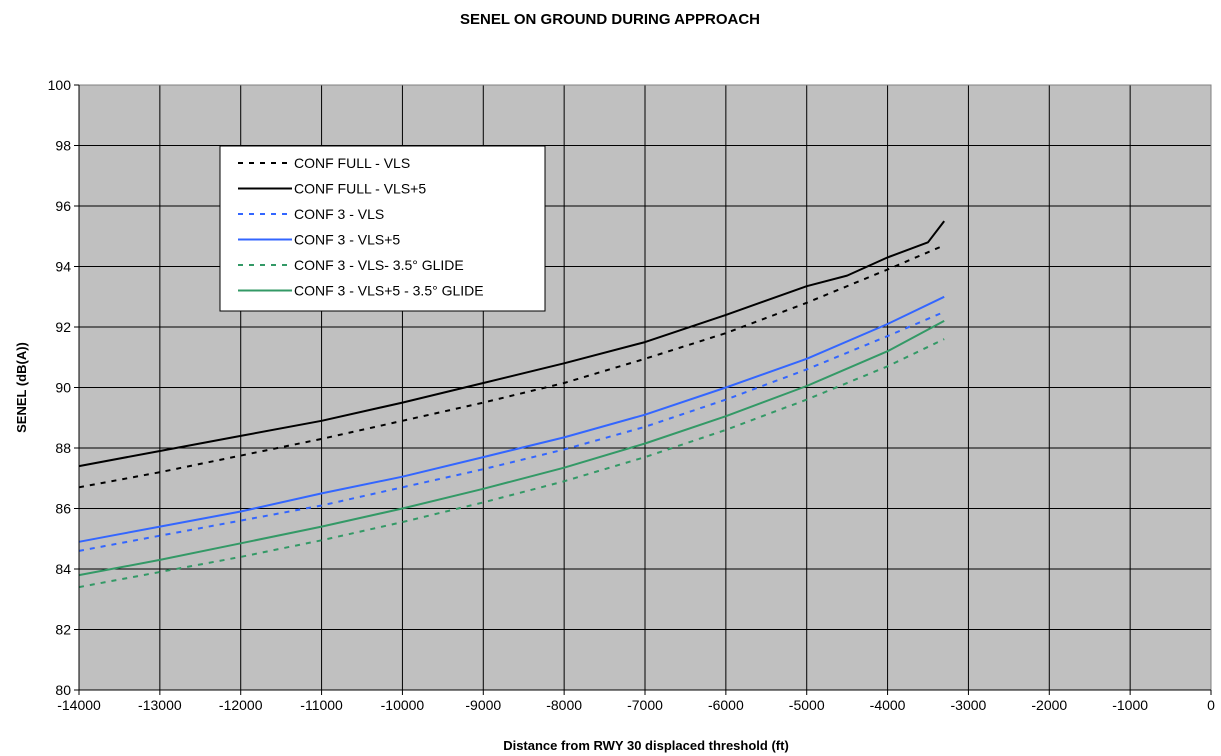 This screenshot has height=756, width=1221. Describe the element at coordinates (483, 705) in the screenshot. I see `x-tick-label: -9000` at that location.